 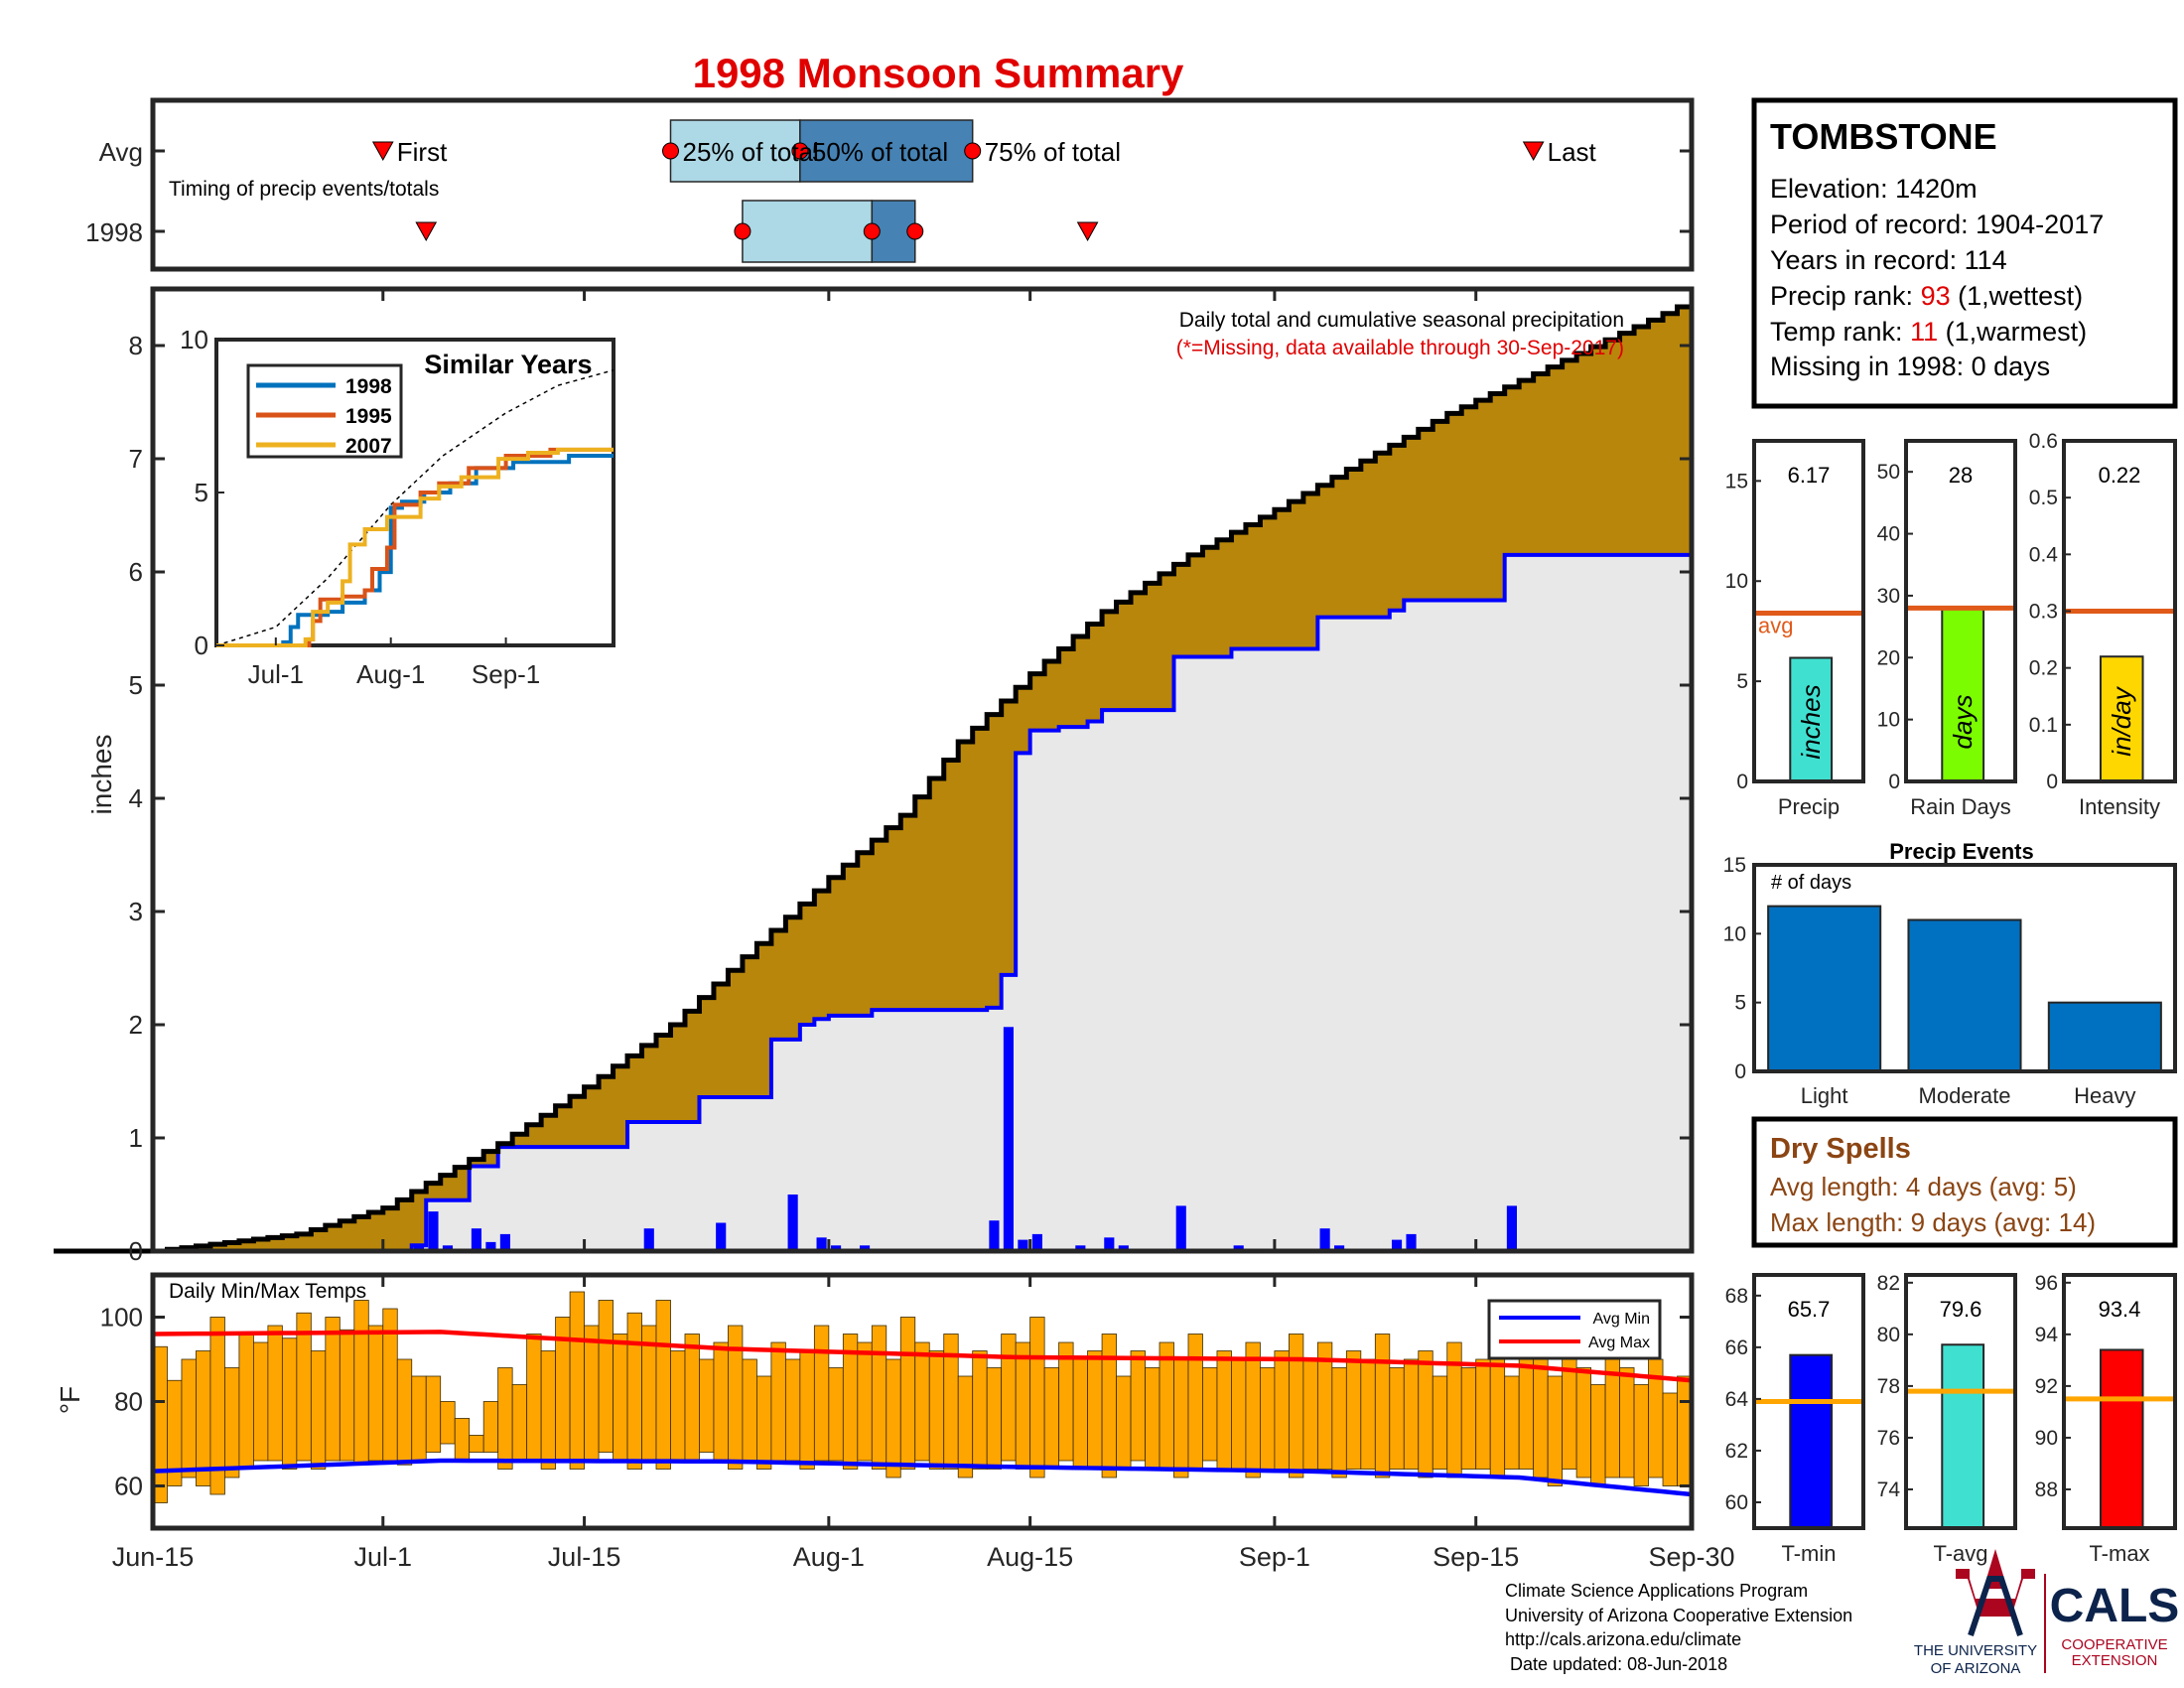 What do you see at coordinates (2114, 1644) in the screenshot?
I see `cals-logo-line-1: COOPERATIVE` at bounding box center [2114, 1644].